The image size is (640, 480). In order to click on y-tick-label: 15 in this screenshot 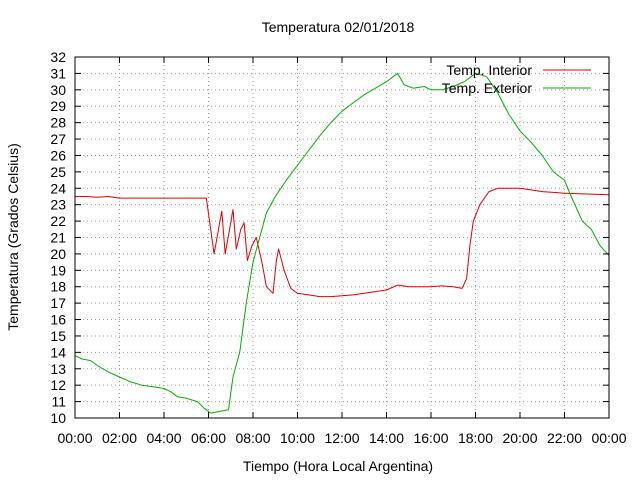, I will do `click(58, 336)`.